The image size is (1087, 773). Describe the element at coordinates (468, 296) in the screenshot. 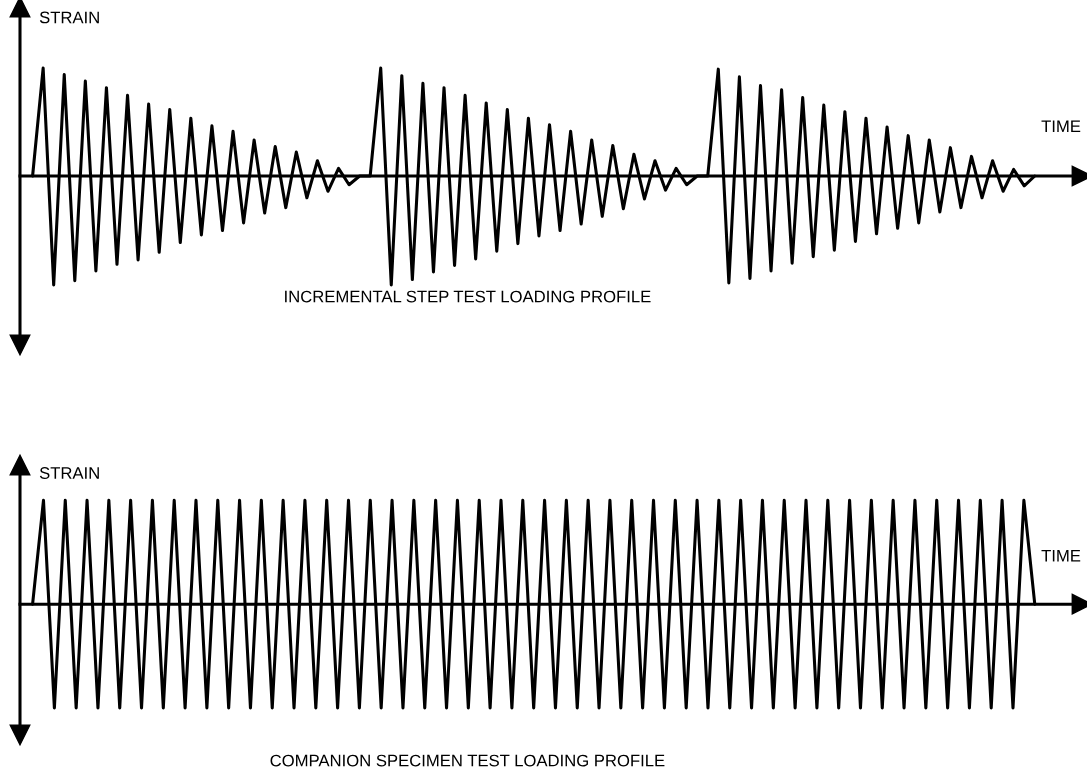

I see `text: INCREMENTAL STEP TEST LOADING PROFILE` at that location.